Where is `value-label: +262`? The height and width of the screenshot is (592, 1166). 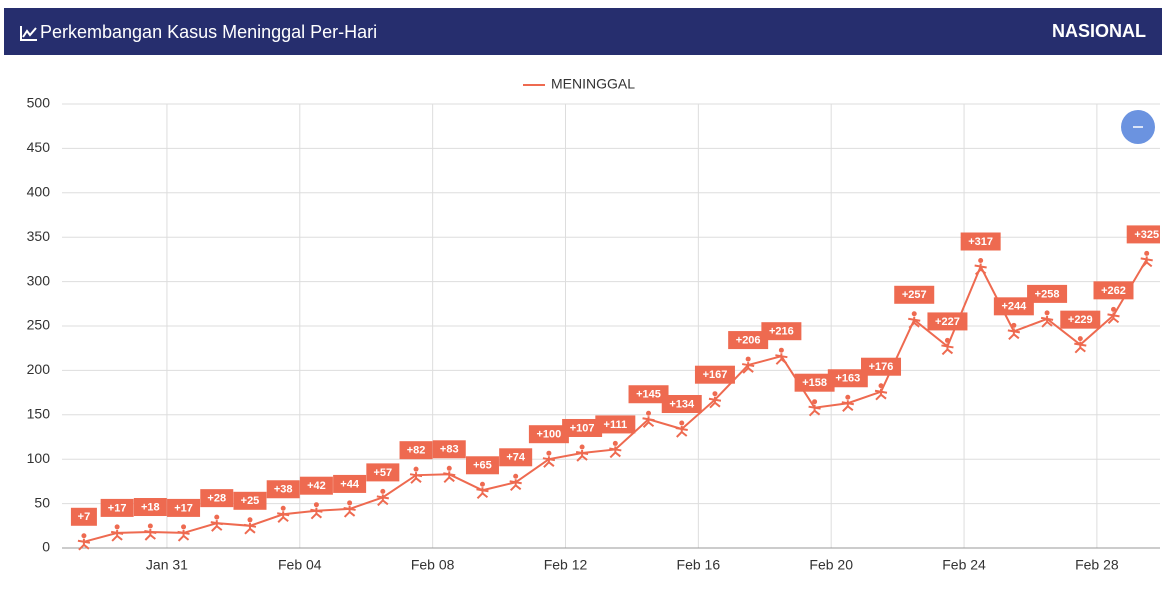
value-label: +262 is located at coordinates (1113, 291).